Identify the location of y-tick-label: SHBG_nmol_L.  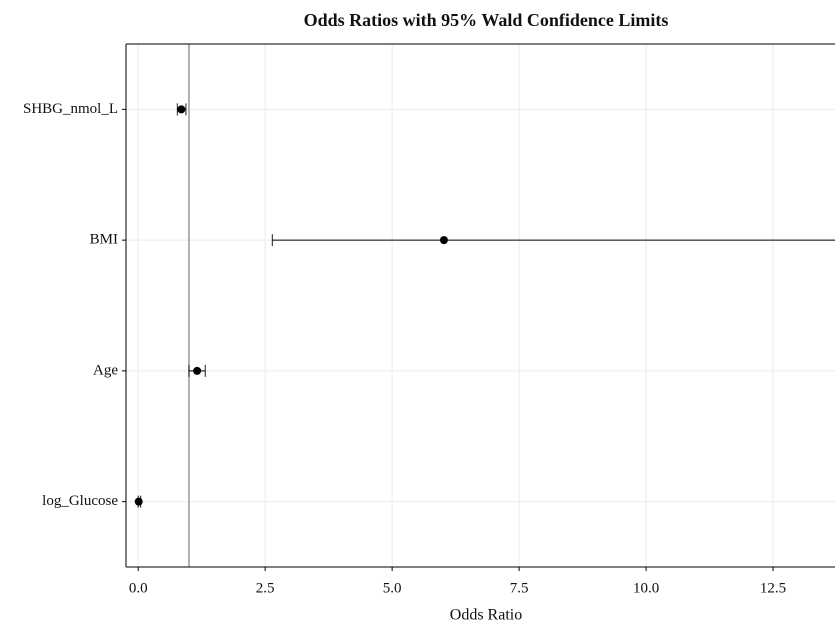
(70, 109).